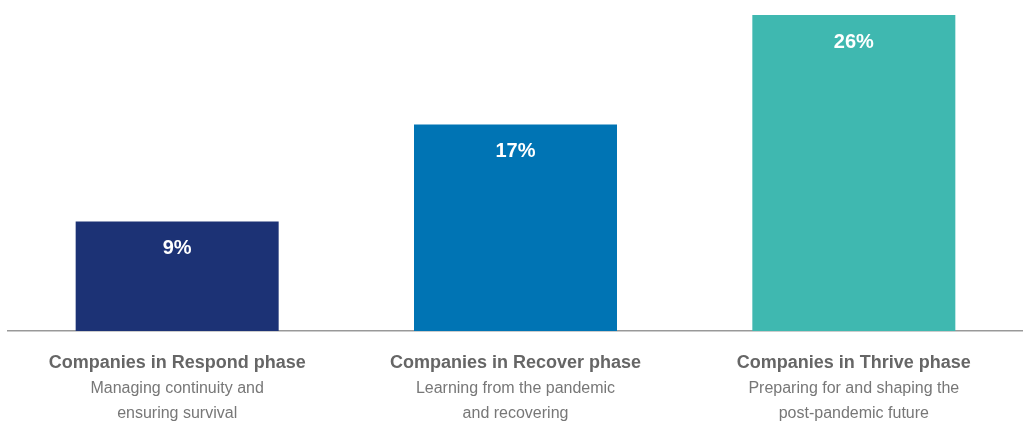 This screenshot has height=425, width=1023. I want to click on data-label: 26%, so click(854, 40).